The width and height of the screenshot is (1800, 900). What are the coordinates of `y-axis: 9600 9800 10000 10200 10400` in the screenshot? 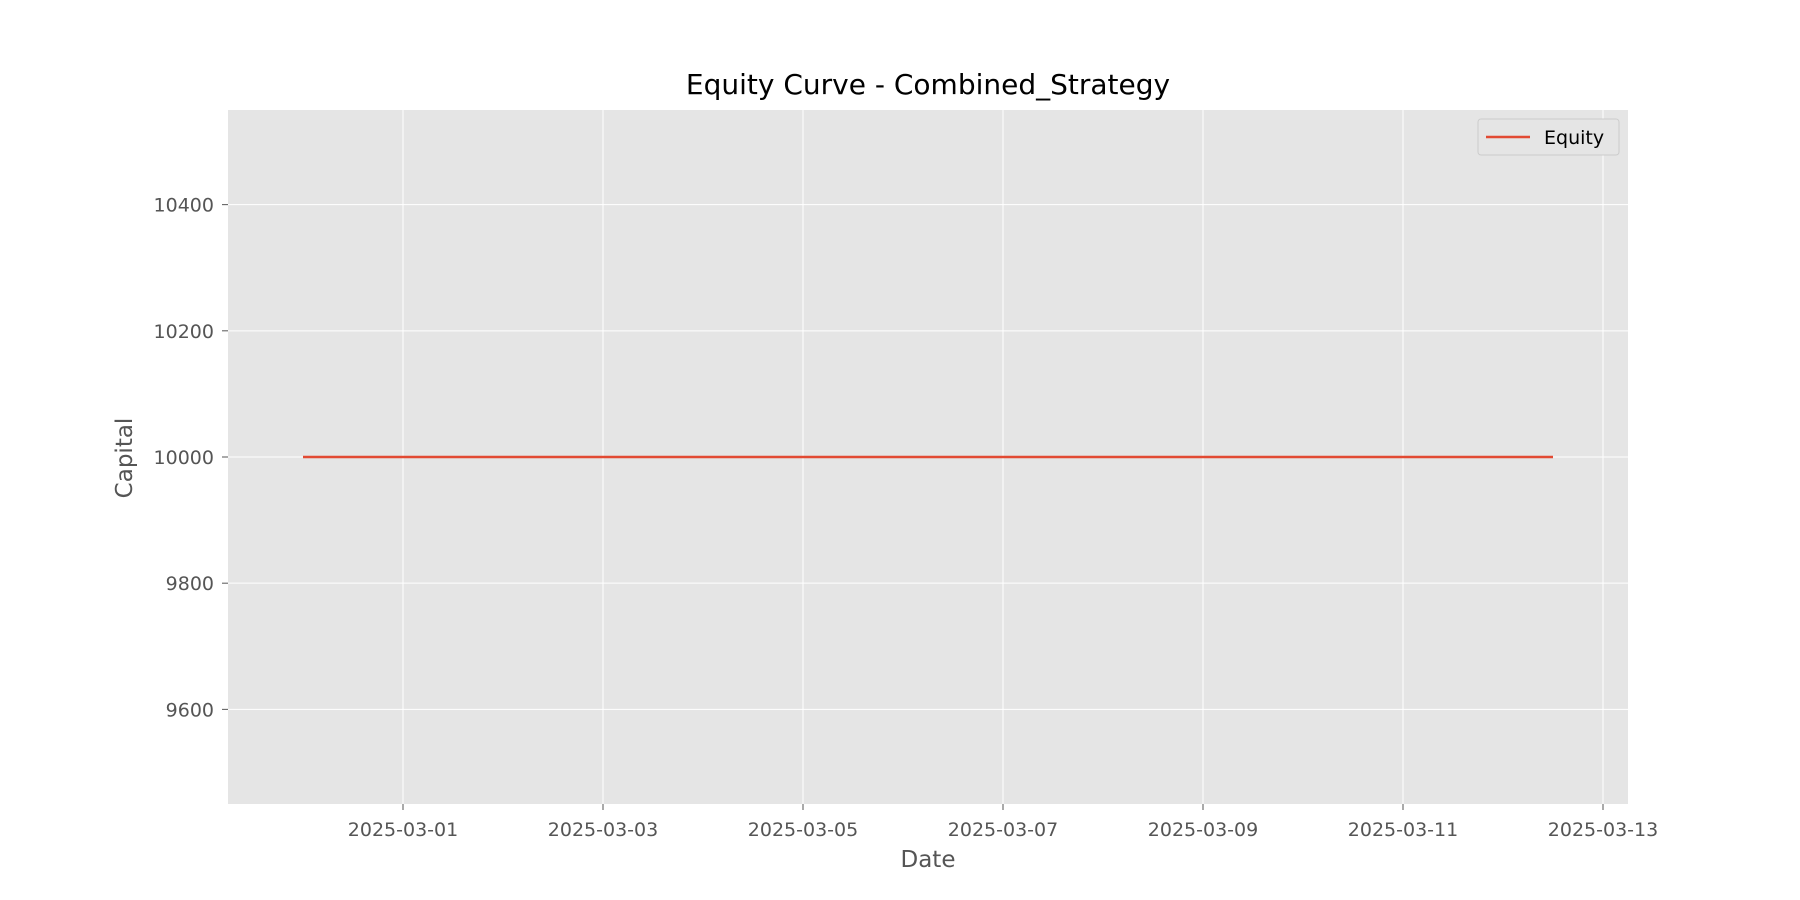 It's located at (191, 458).